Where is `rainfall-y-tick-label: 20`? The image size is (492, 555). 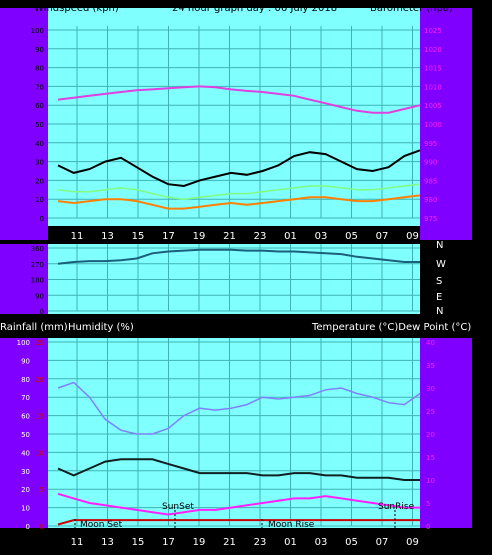
rainfall-y-tick-label: 20 is located at coordinates (39, 380).